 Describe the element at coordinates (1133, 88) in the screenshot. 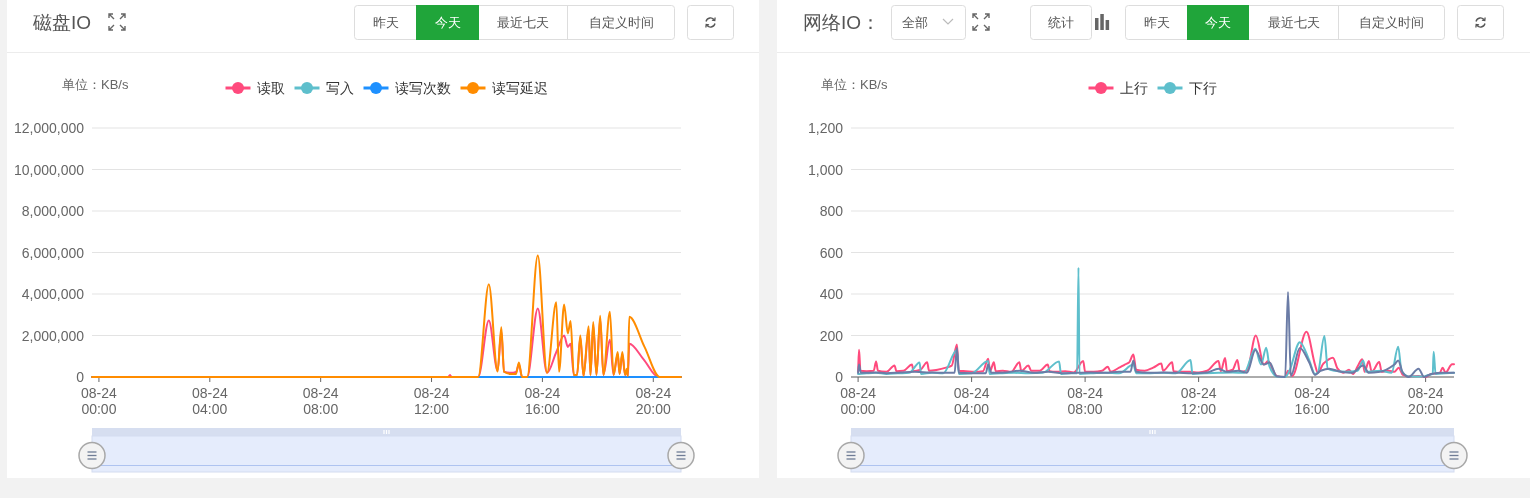

I see `legend-label: 上行` at that location.